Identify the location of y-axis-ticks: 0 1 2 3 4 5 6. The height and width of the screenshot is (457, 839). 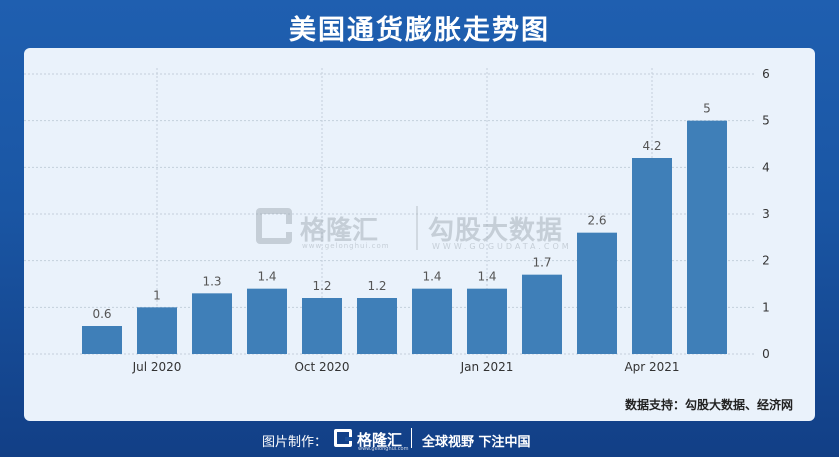
(766, 214).